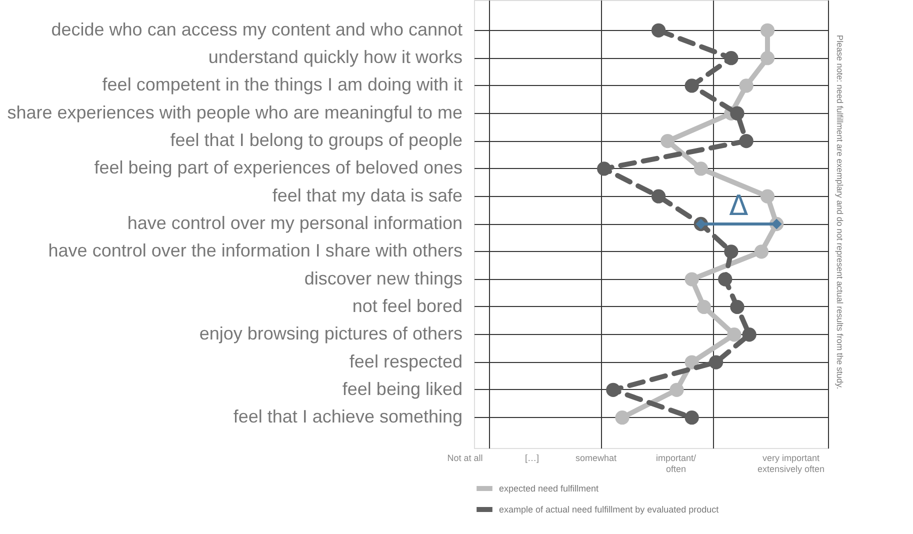 The image size is (913, 534). What do you see at coordinates (676, 463) in the screenshot?
I see `text: important/ often` at bounding box center [676, 463].